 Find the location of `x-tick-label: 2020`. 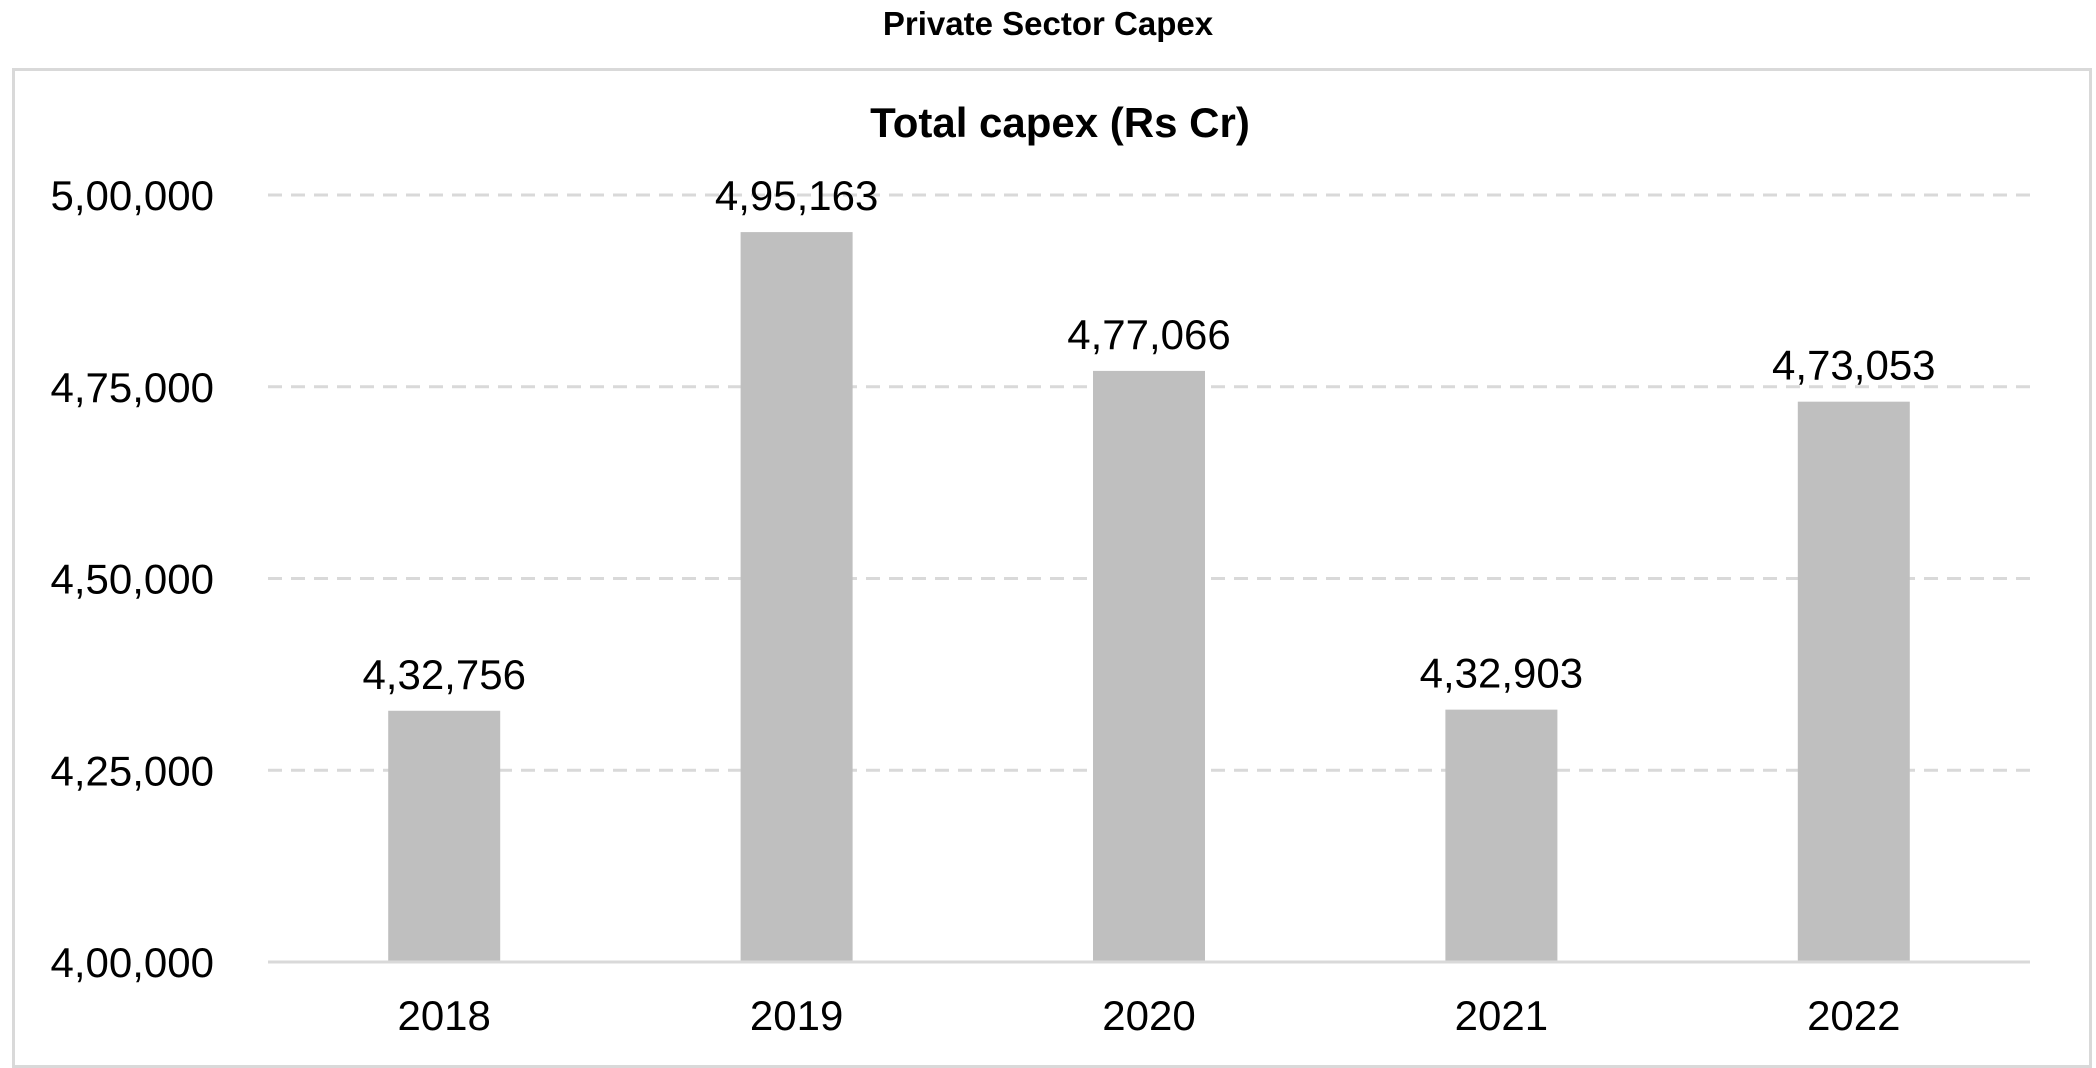

x-tick-label: 2020 is located at coordinates (1148, 1015).